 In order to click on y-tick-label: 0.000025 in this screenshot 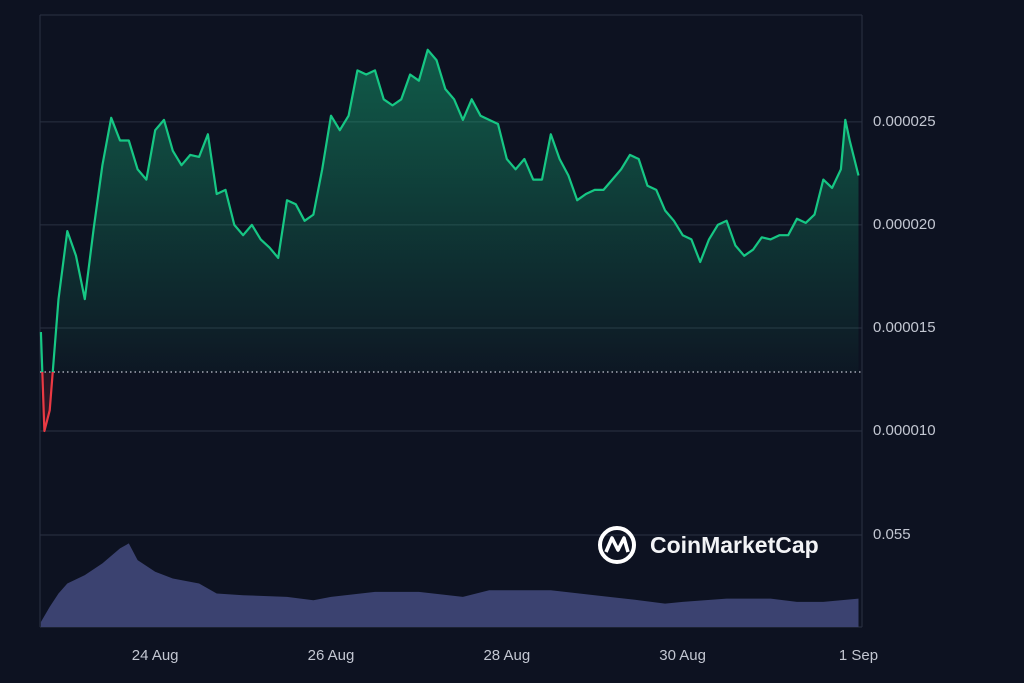, I will do `click(904, 121)`.